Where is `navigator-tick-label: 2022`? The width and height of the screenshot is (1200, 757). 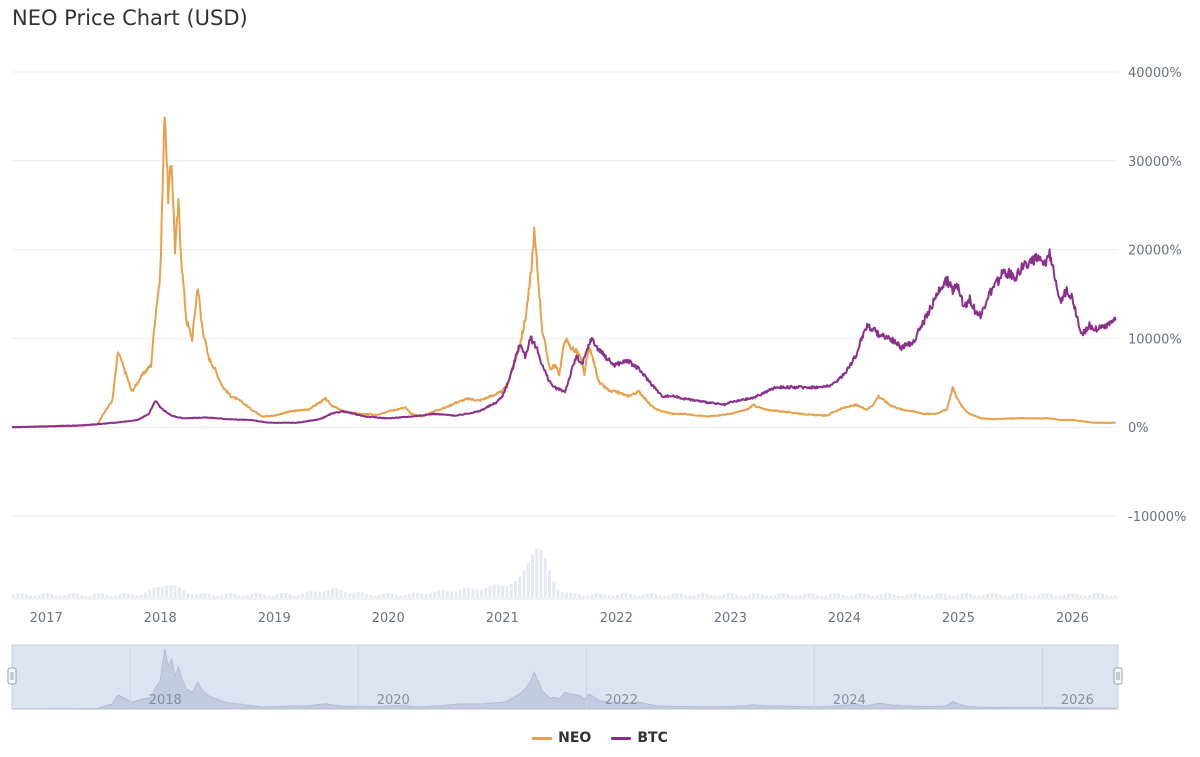
navigator-tick-label: 2022 is located at coordinates (621, 700).